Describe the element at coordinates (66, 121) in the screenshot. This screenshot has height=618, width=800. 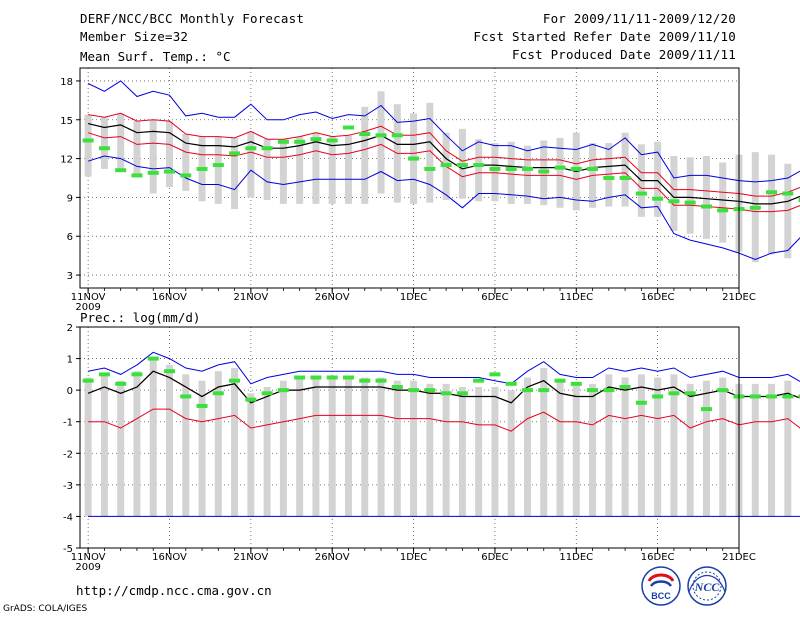
I see `y-tick-label: 15` at that location.